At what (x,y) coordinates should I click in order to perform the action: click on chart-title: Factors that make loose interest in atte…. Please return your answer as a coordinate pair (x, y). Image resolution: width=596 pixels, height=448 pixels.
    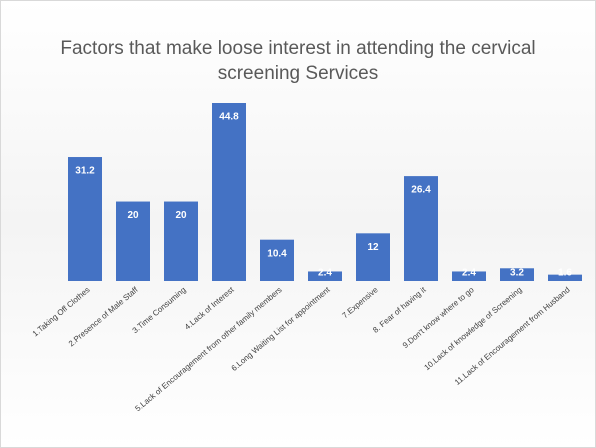
    Looking at the image, I should click on (298, 61).